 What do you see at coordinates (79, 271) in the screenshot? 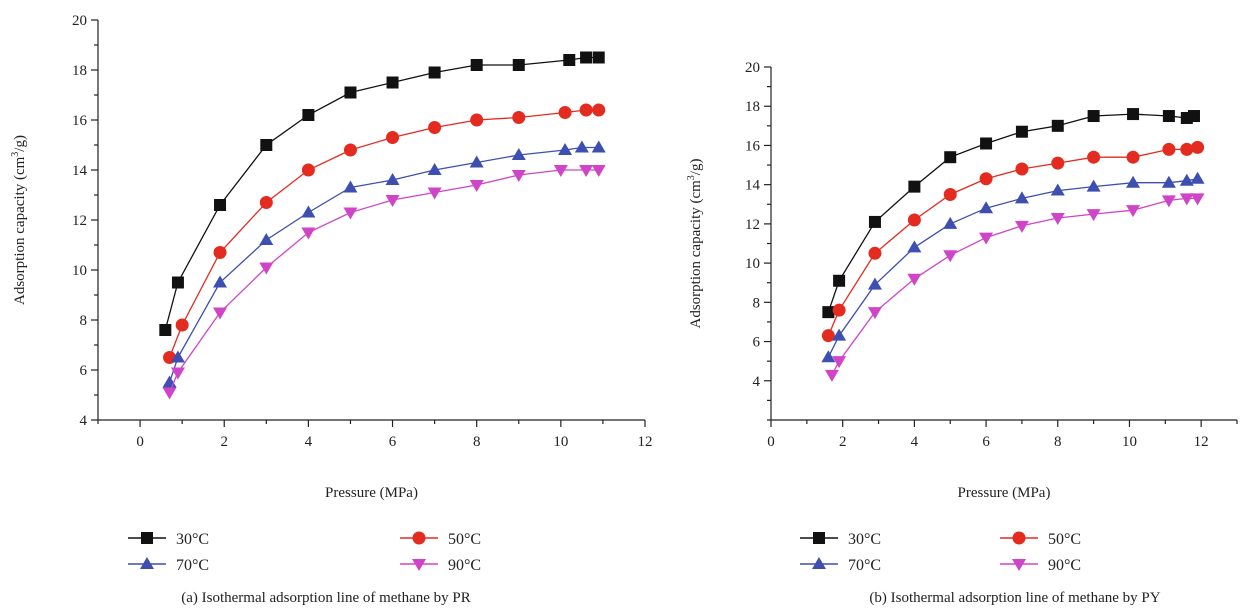
I see `y-tick-label: 10` at bounding box center [79, 271].